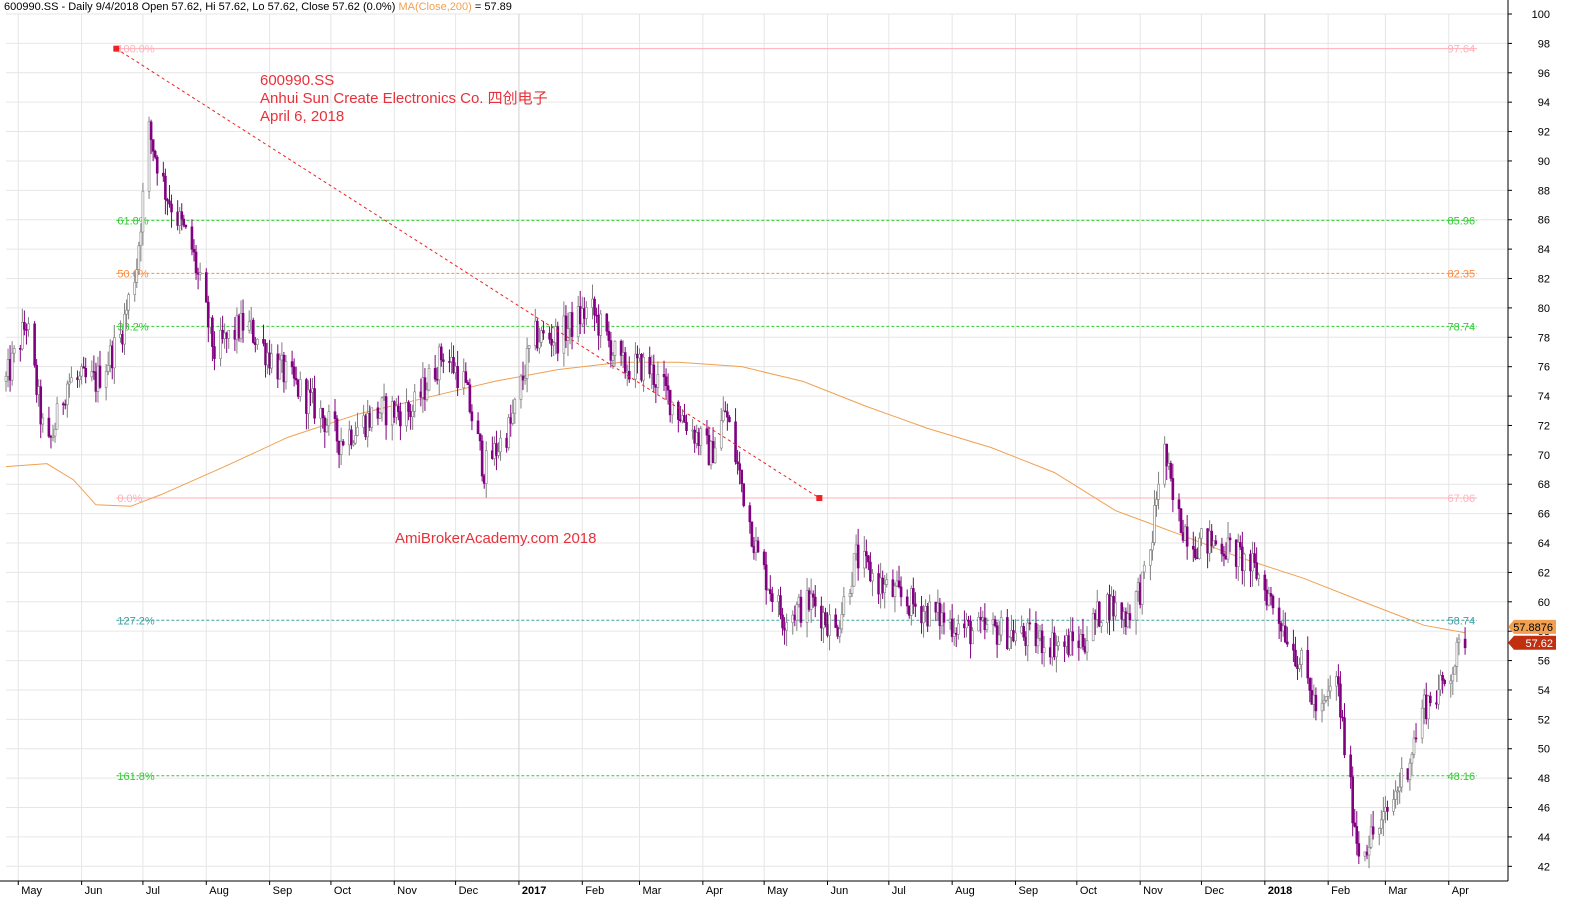 This screenshot has height=908, width=1586. What do you see at coordinates (493, 7) in the screenshot?
I see `ma-value: = 57.89` at bounding box center [493, 7].